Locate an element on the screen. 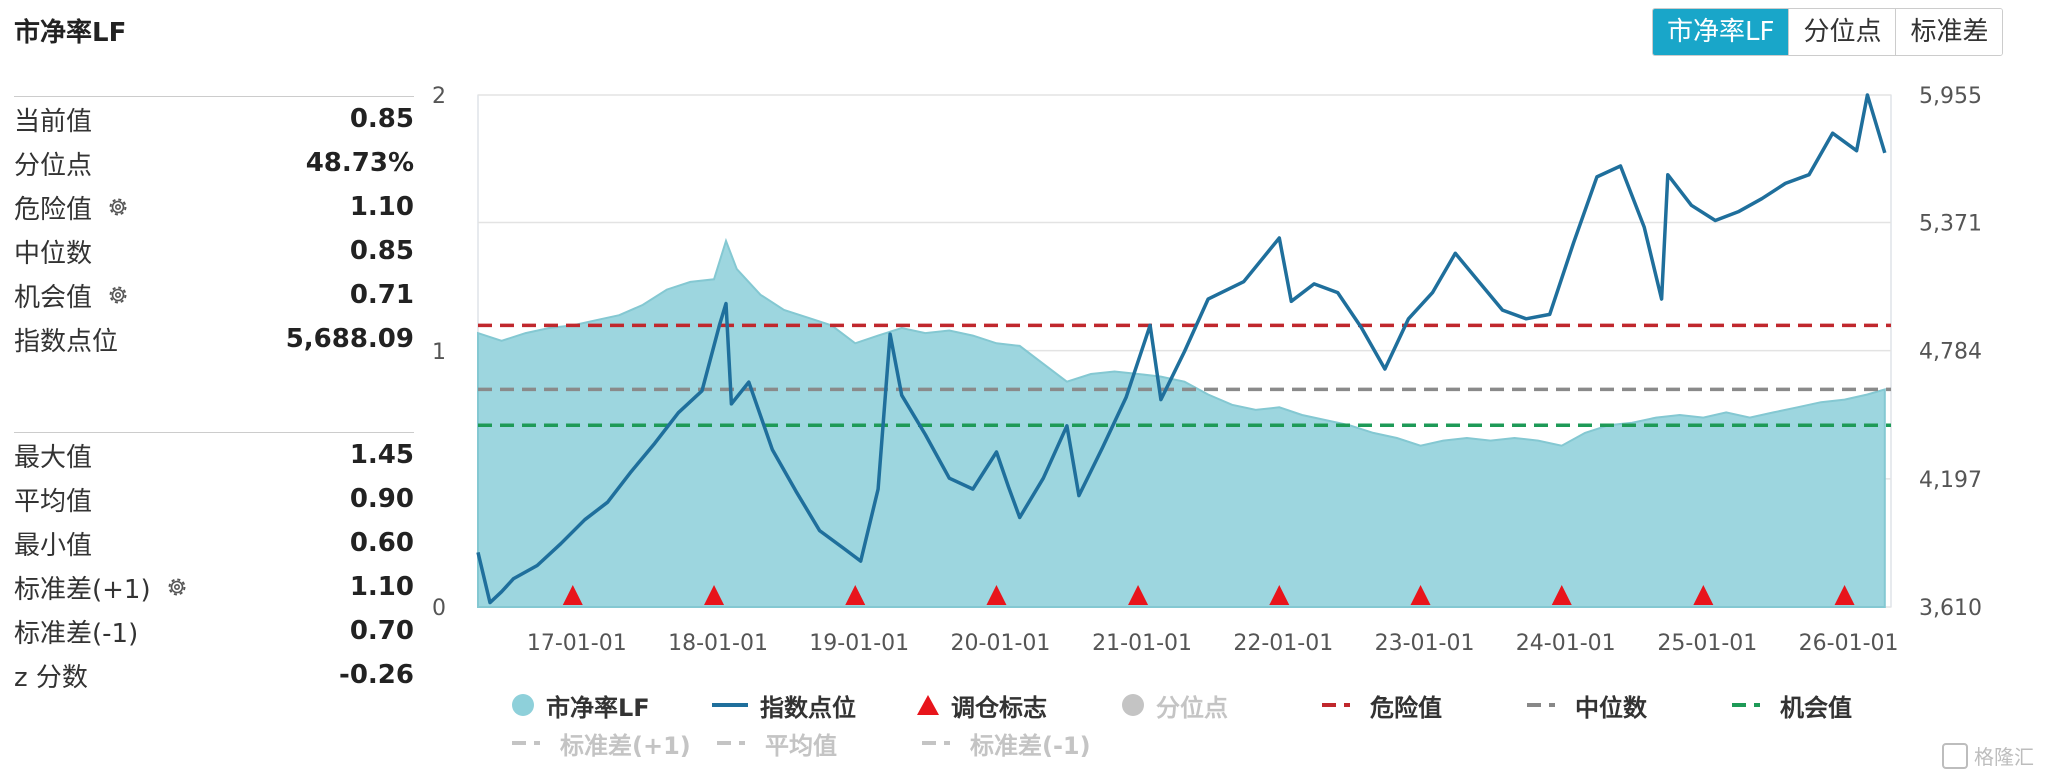 The height and width of the screenshot is (782, 2056). y-right-tick-label: 4,784 is located at coordinates (1950, 352).